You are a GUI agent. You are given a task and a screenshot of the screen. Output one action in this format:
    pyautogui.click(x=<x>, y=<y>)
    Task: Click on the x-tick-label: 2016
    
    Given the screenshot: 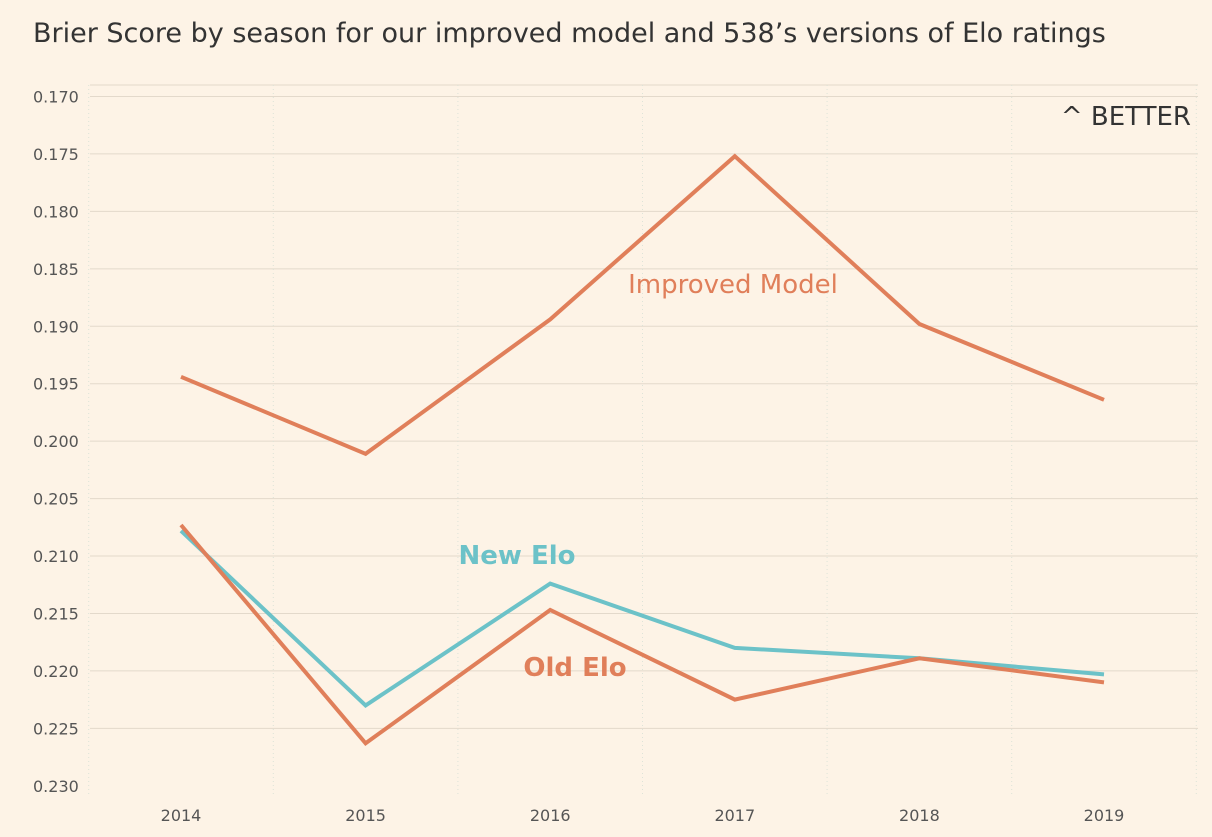 What is the action you would take?
    pyautogui.click(x=550, y=815)
    